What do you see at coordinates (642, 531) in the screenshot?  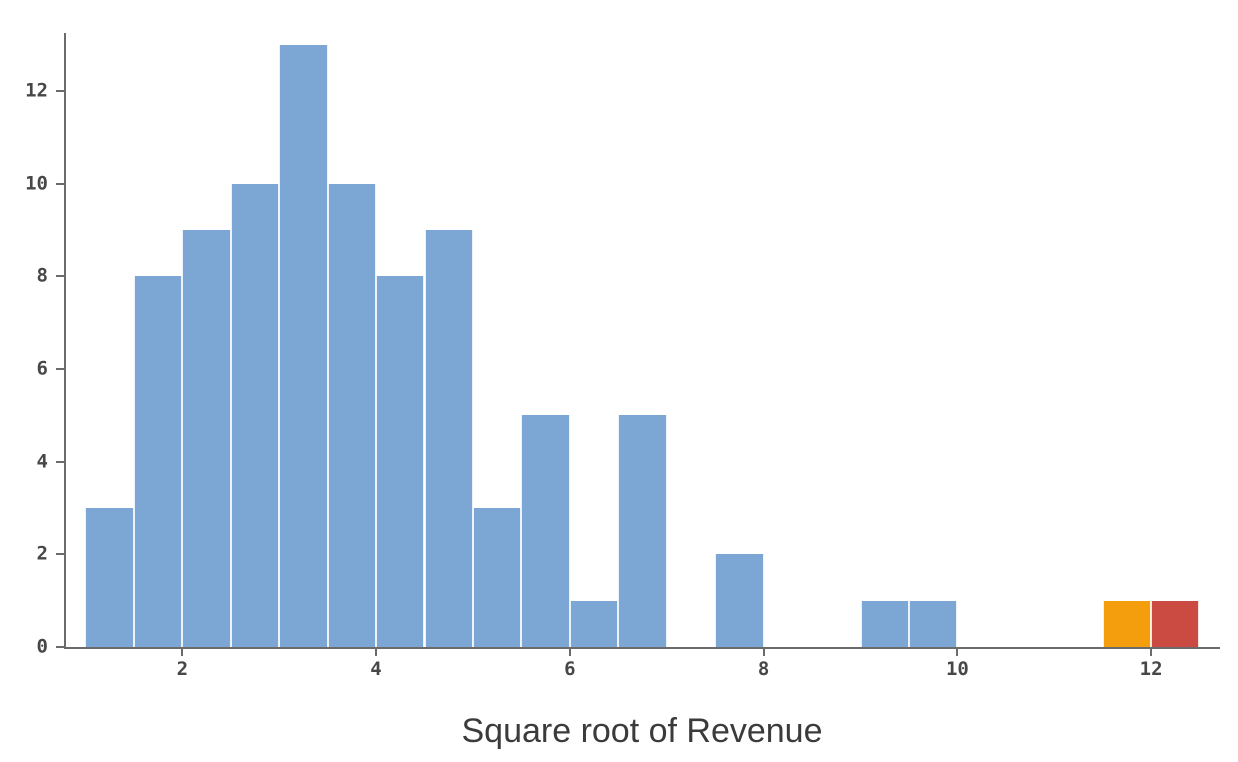 I see `histogram-bar-6.5-7` at bounding box center [642, 531].